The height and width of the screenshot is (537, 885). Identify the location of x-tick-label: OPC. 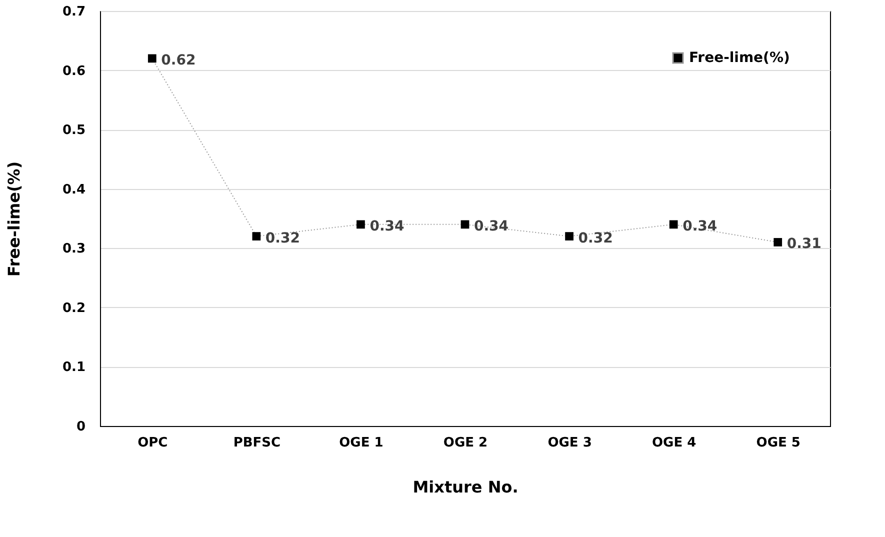
(153, 443).